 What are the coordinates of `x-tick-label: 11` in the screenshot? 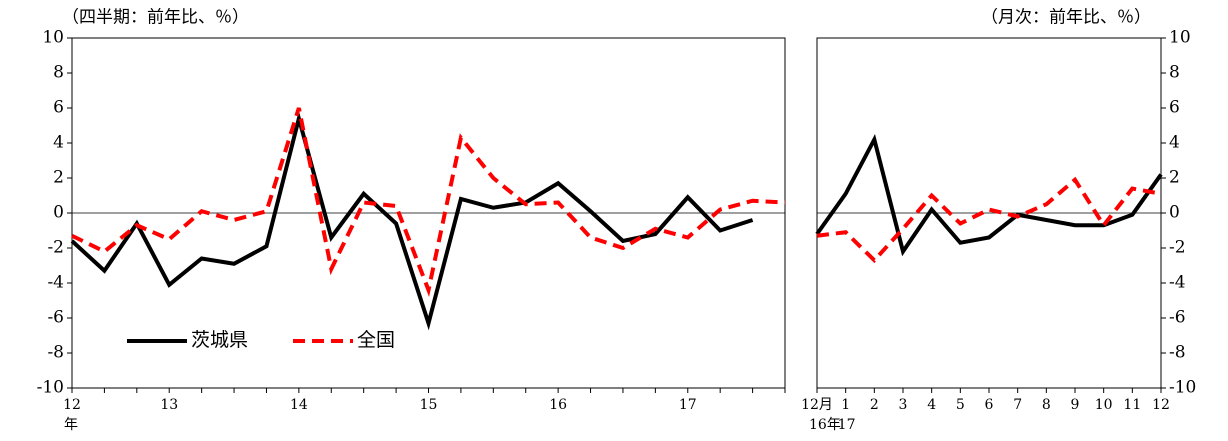 It's located at (1132, 405).